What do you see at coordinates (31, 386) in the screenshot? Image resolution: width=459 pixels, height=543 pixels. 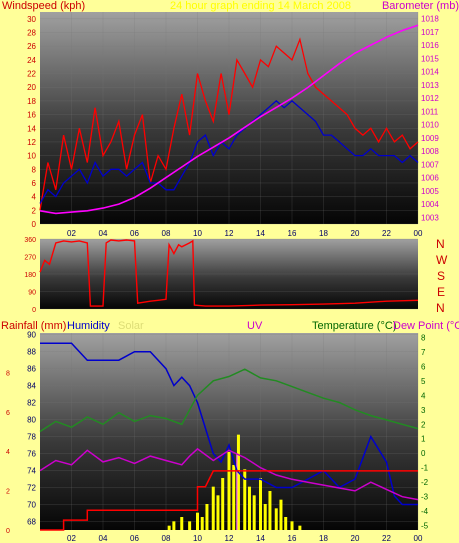 I see `humidity-y-tick: 84` at bounding box center [31, 386].